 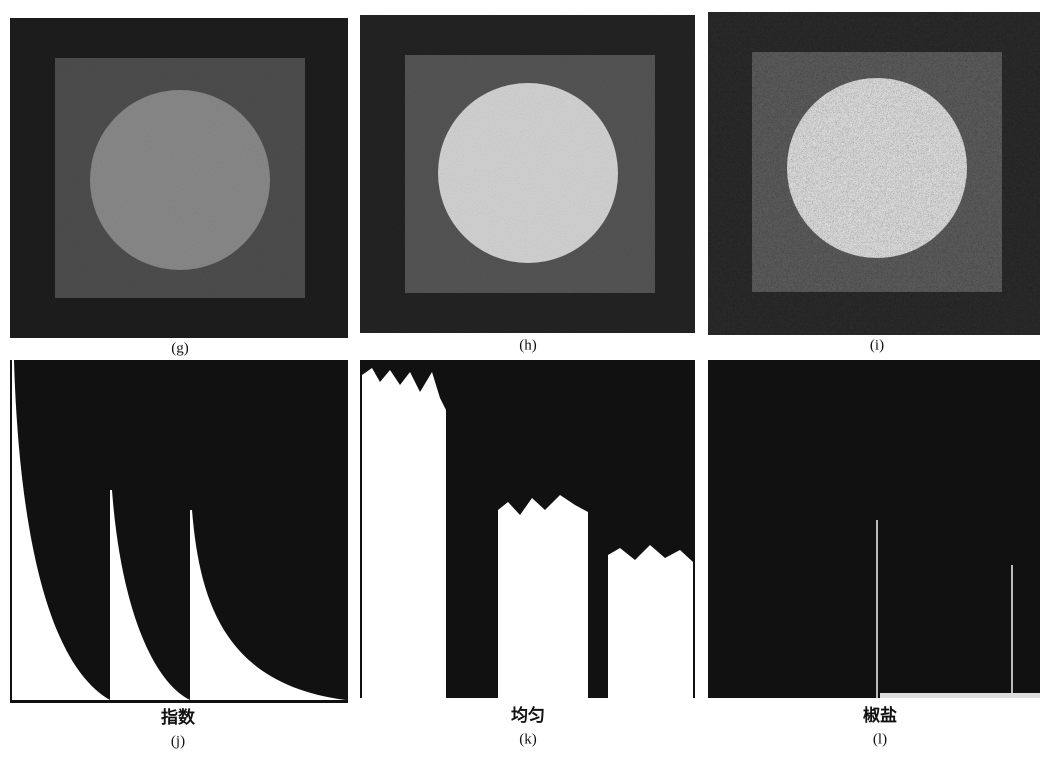 What do you see at coordinates (179, 178) in the screenshot?
I see `image-g` at bounding box center [179, 178].